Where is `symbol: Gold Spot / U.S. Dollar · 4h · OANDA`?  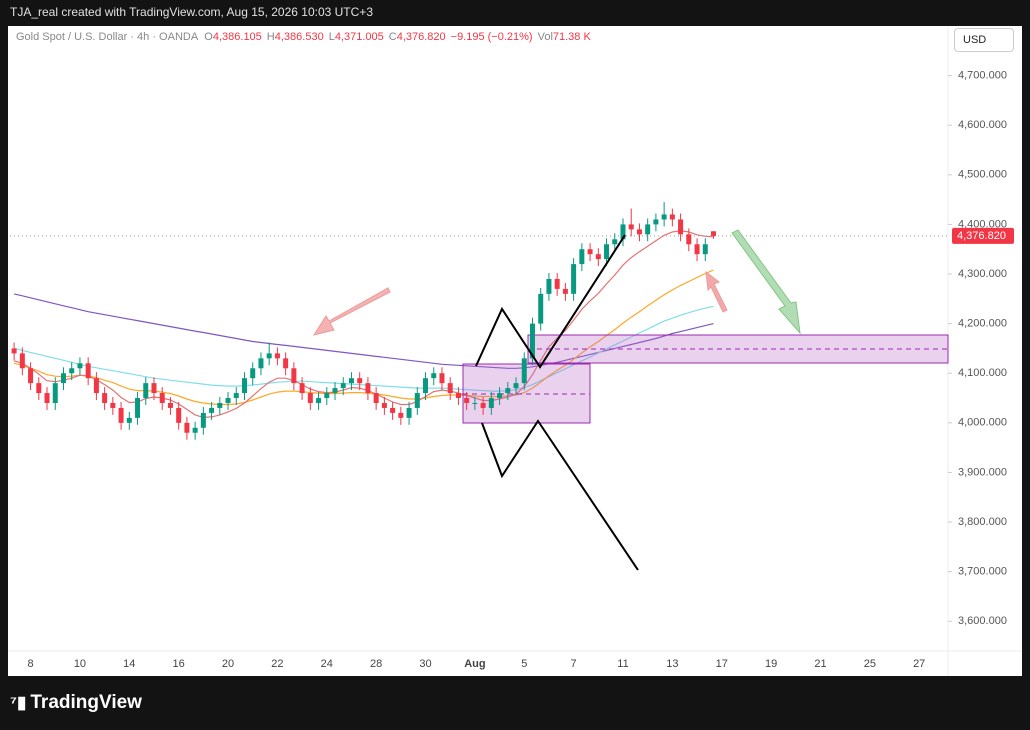 symbol: Gold Spot / U.S. Dollar · 4h · OANDA is located at coordinates (107, 37).